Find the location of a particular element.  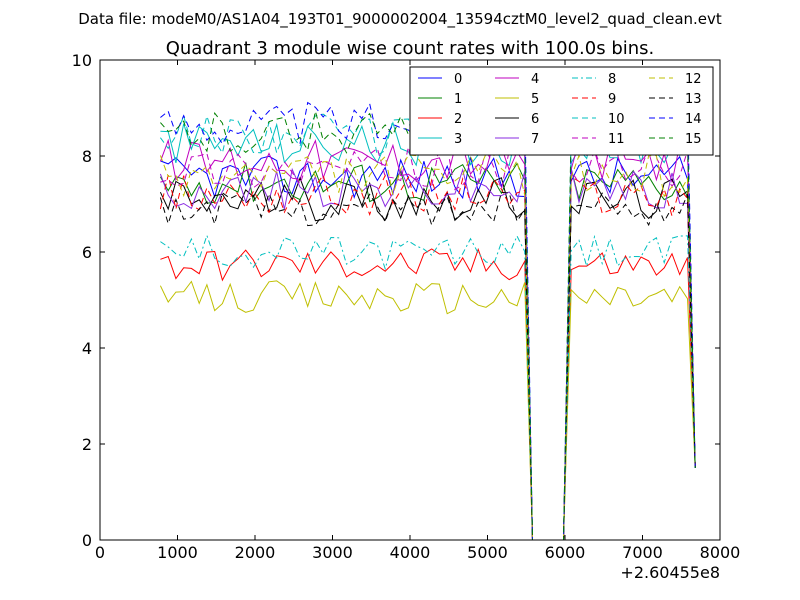

x-tick-label: 8000 is located at coordinates (720, 552).